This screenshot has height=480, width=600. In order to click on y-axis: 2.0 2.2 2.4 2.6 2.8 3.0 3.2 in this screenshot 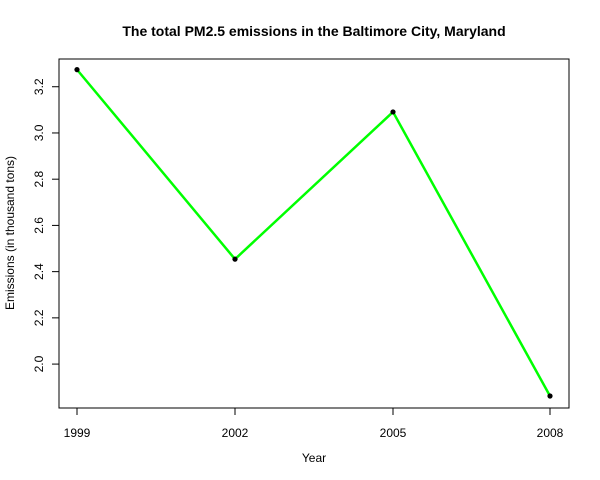, I will do `click(46, 225)`.